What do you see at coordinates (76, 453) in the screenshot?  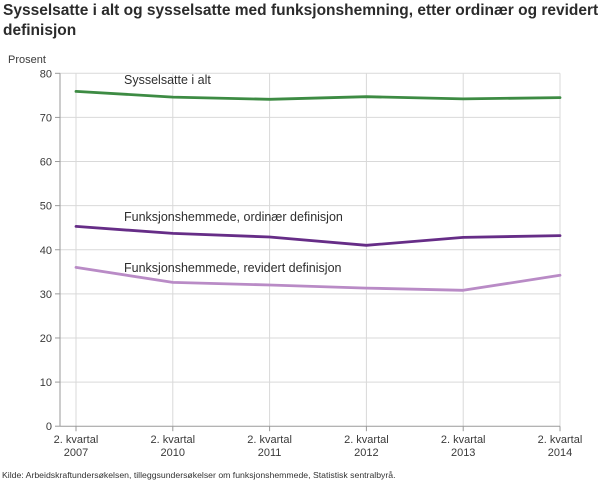 I see `x-tick-label-year: 2007` at bounding box center [76, 453].